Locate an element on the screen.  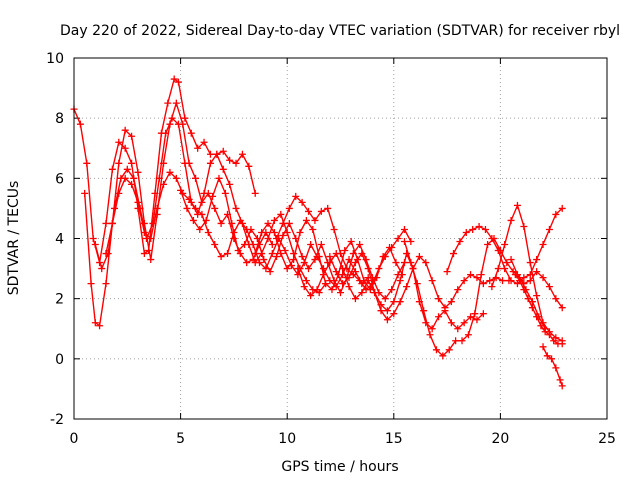
x-tick-label: 20 is located at coordinates (500, 439).